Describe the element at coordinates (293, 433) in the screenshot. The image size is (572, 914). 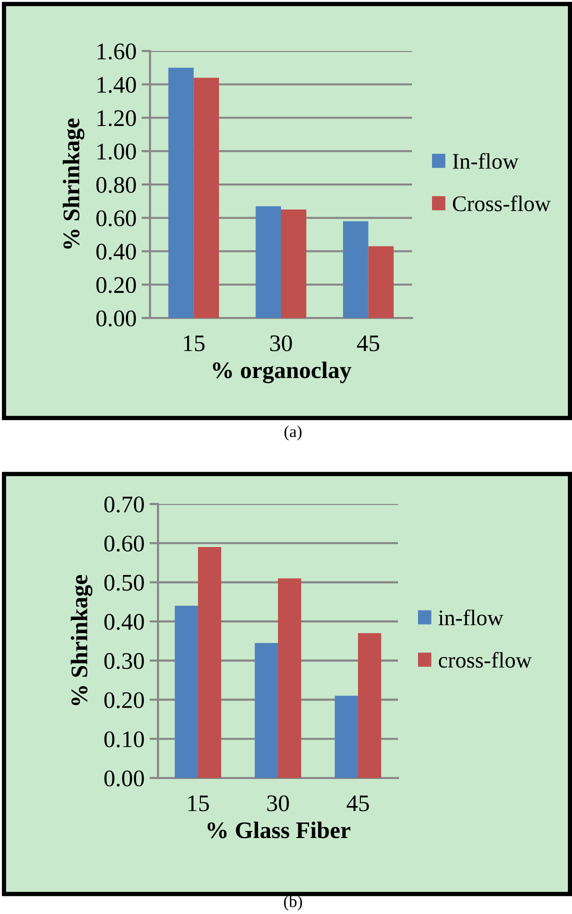
I see `text: (a)` at that location.